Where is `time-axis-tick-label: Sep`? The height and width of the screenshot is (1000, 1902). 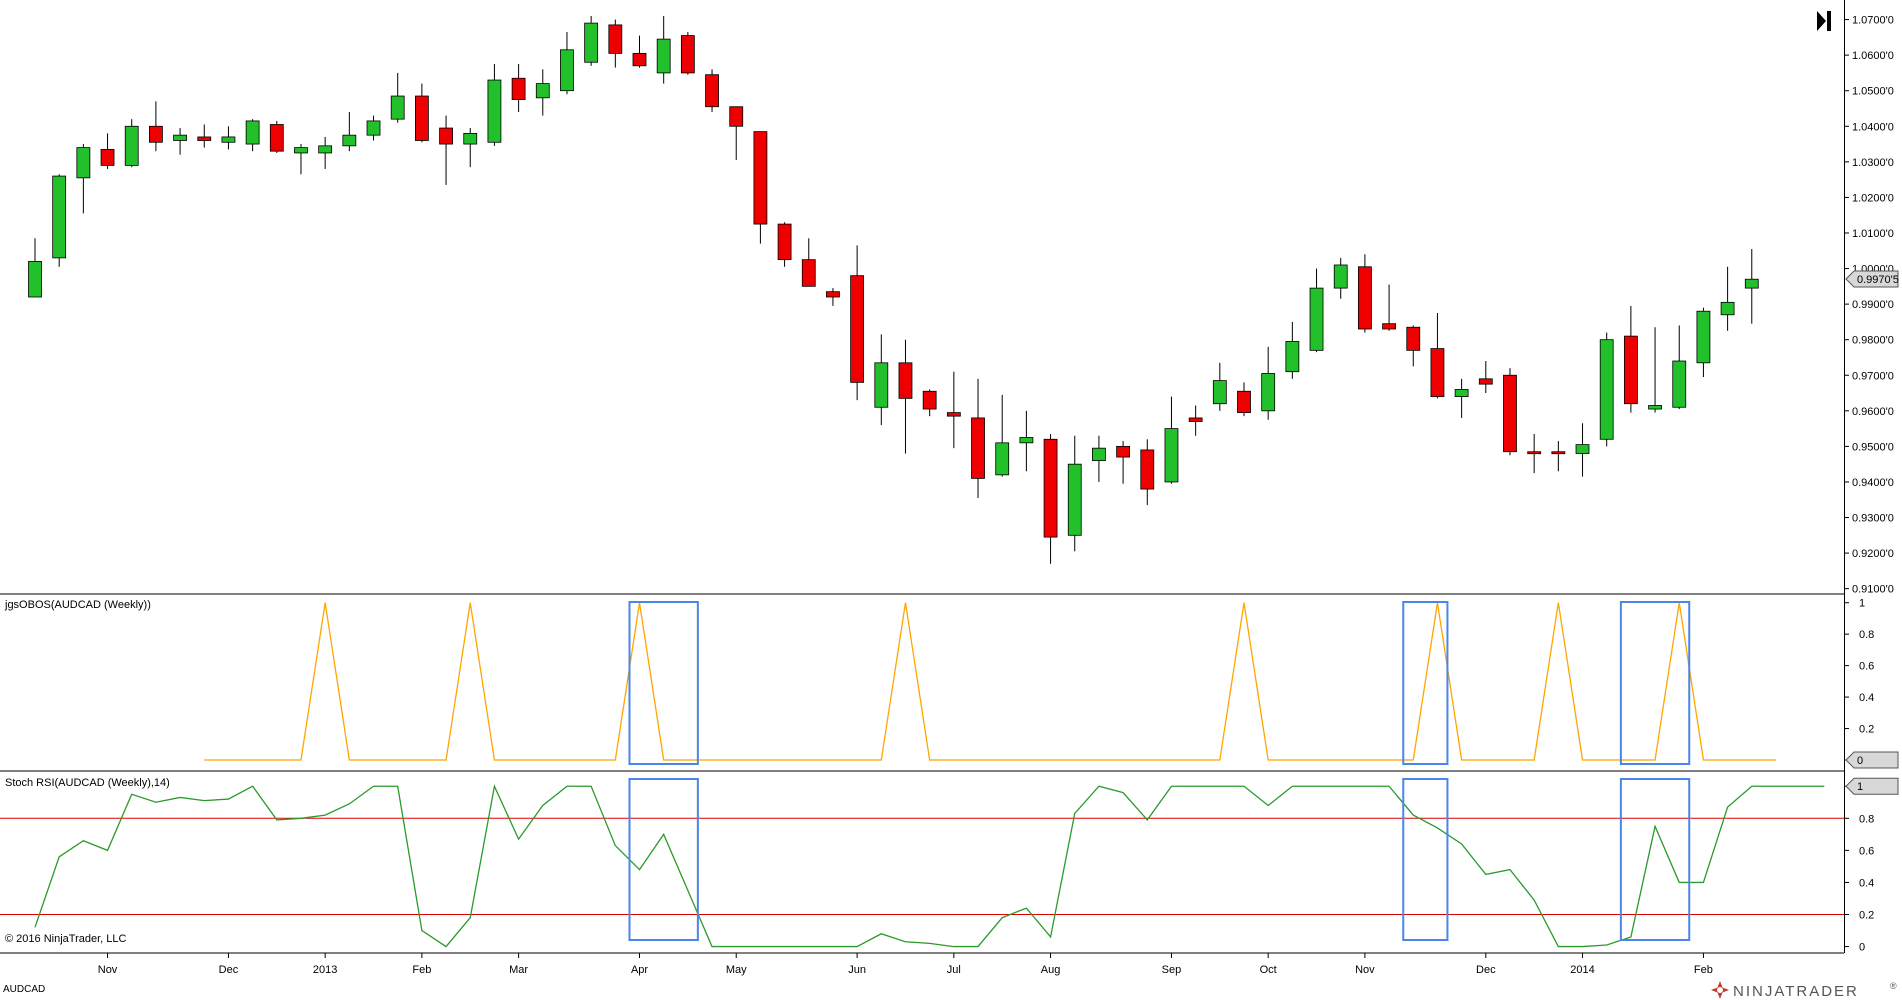 time-axis-tick-label: Sep is located at coordinates (1172, 970).